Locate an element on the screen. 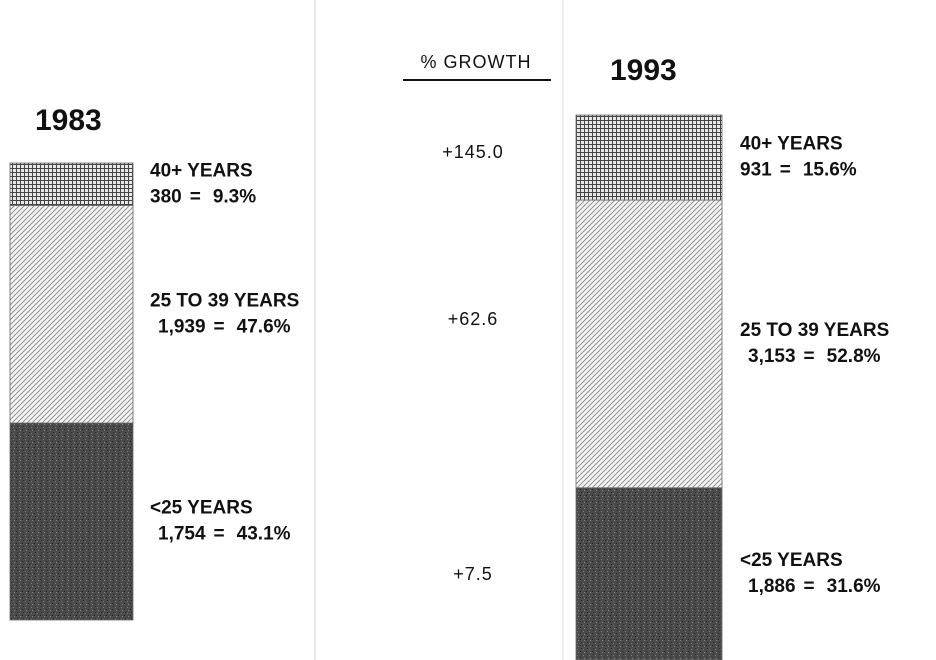 This screenshot has height=660, width=936. growth-value: +62.6 is located at coordinates (473, 319).